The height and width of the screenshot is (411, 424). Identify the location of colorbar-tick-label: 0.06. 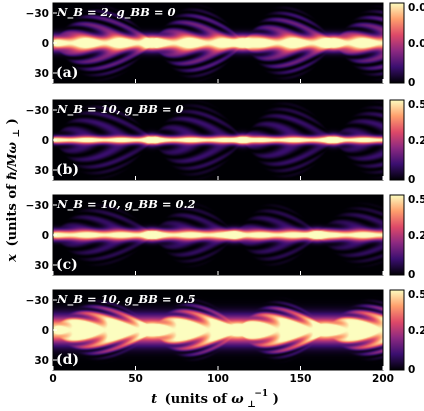
(416, 8).